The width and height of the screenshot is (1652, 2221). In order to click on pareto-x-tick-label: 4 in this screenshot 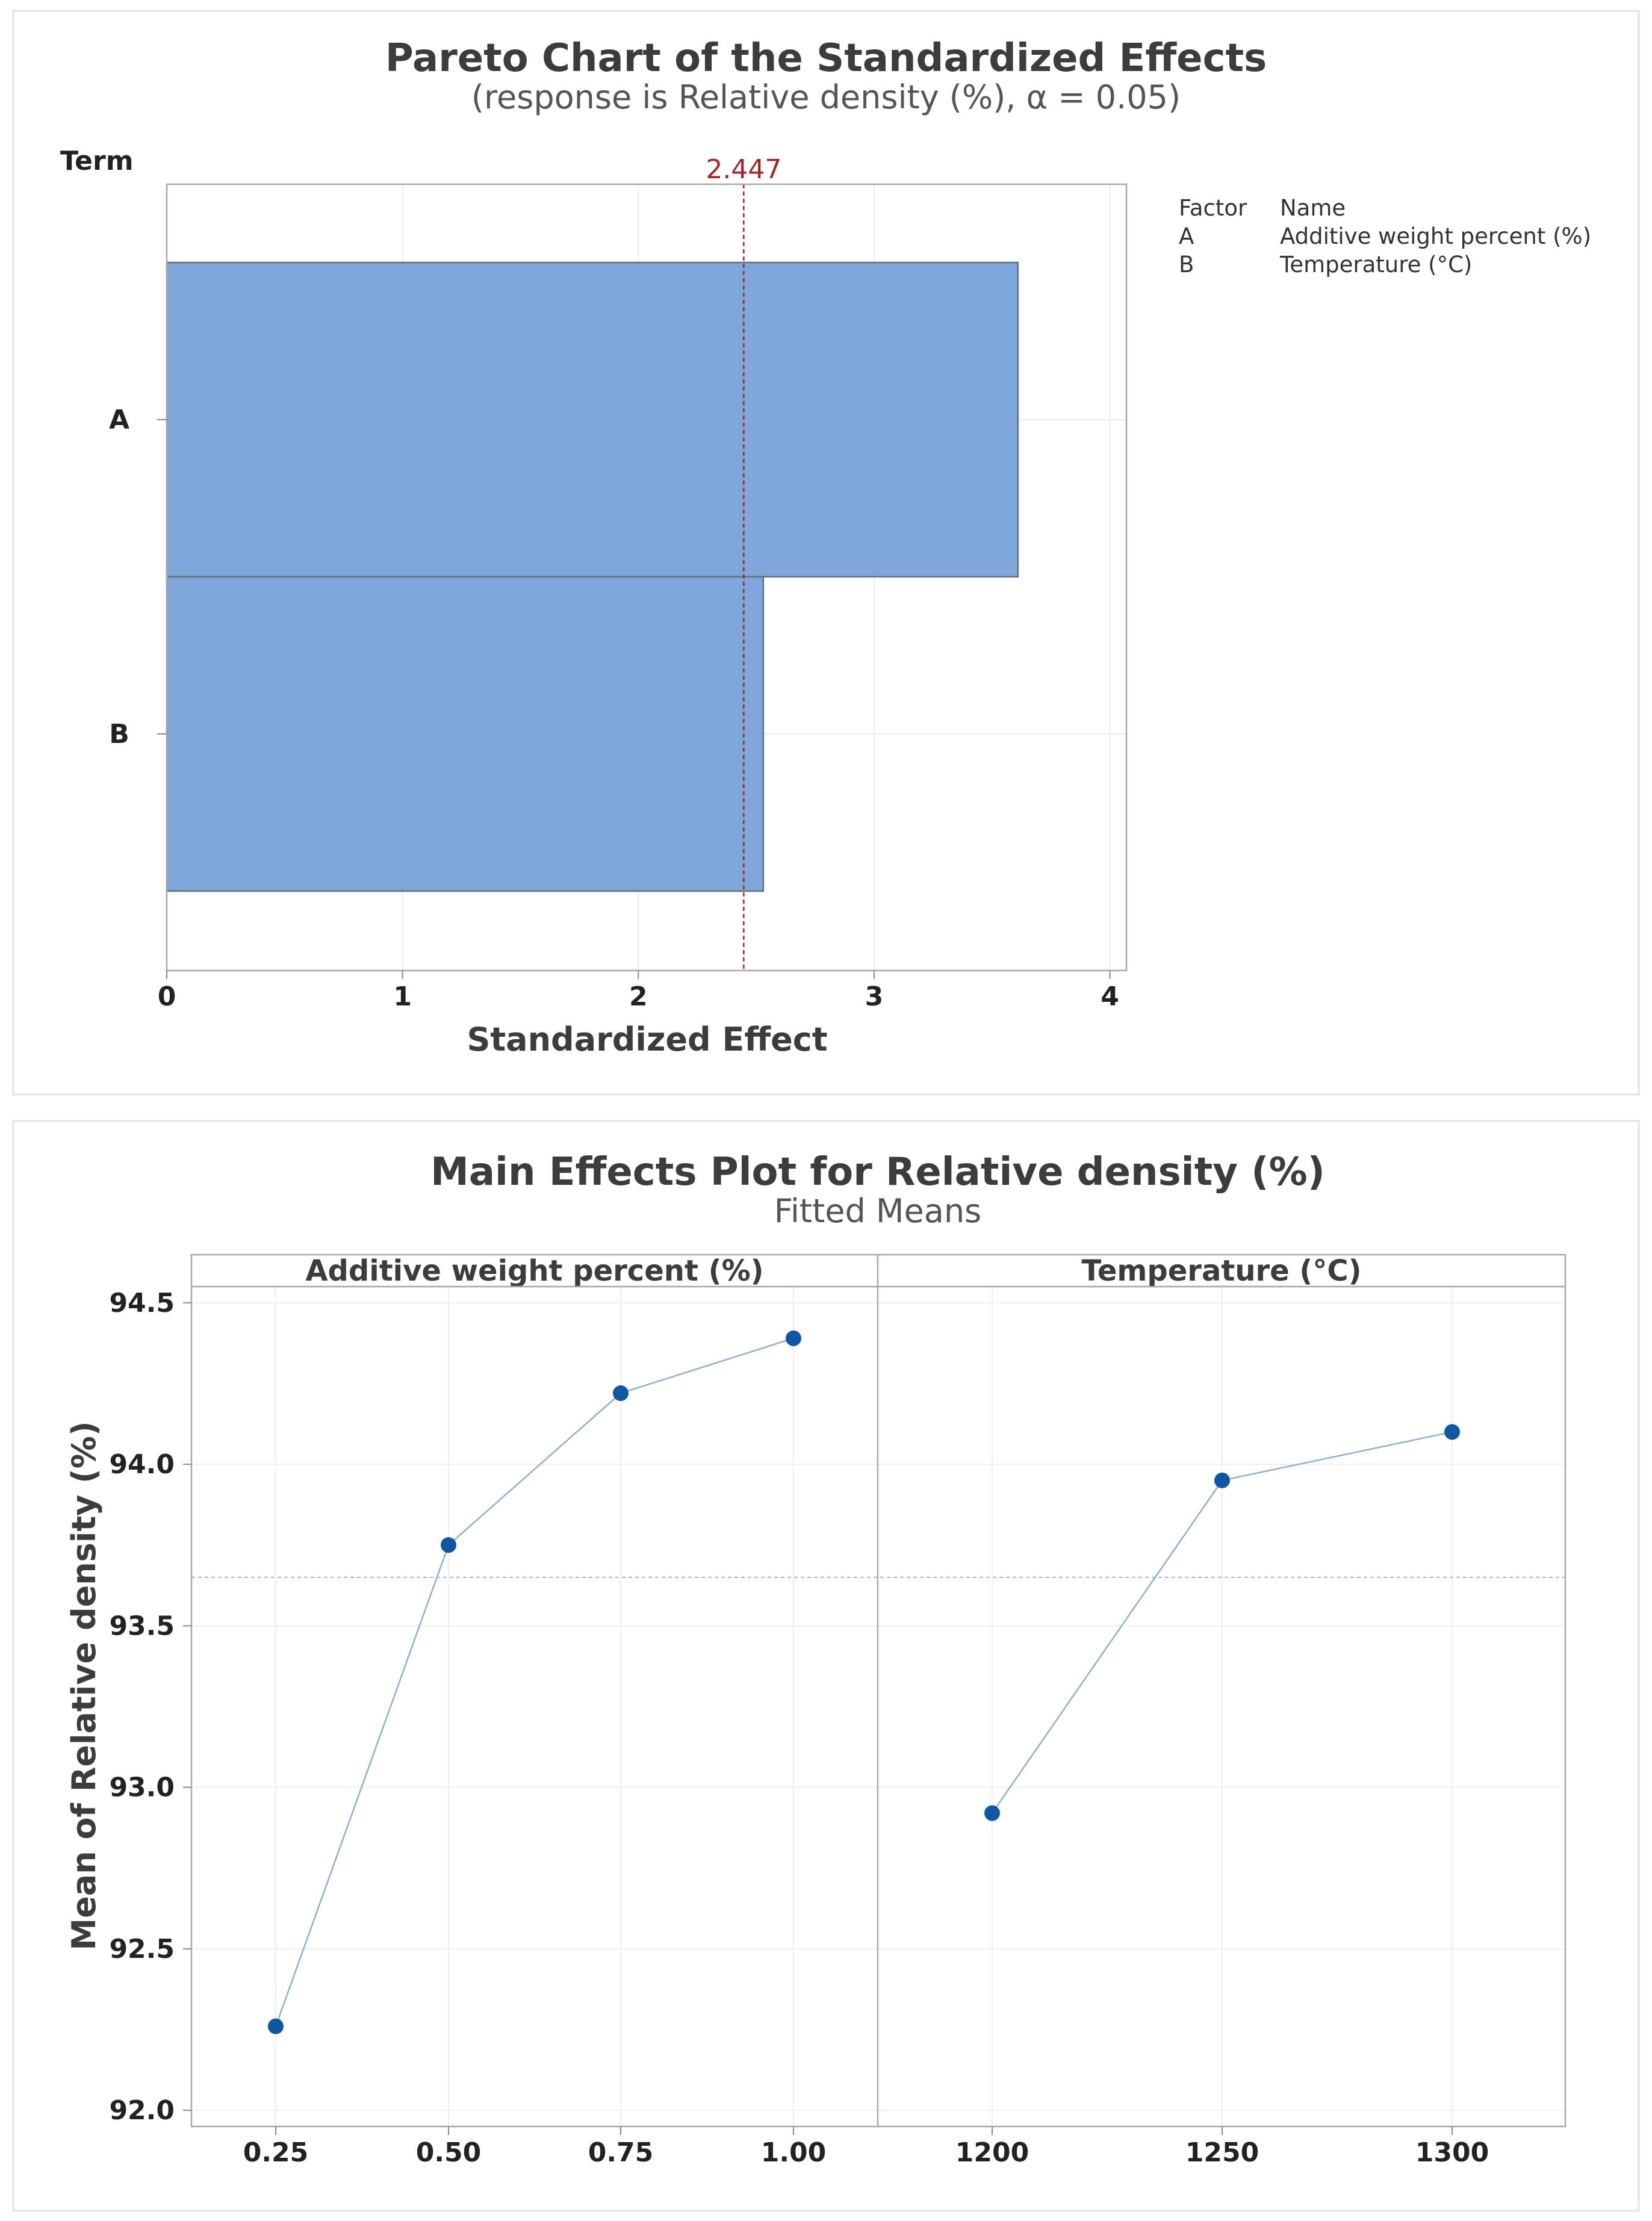, I will do `click(1110, 996)`.